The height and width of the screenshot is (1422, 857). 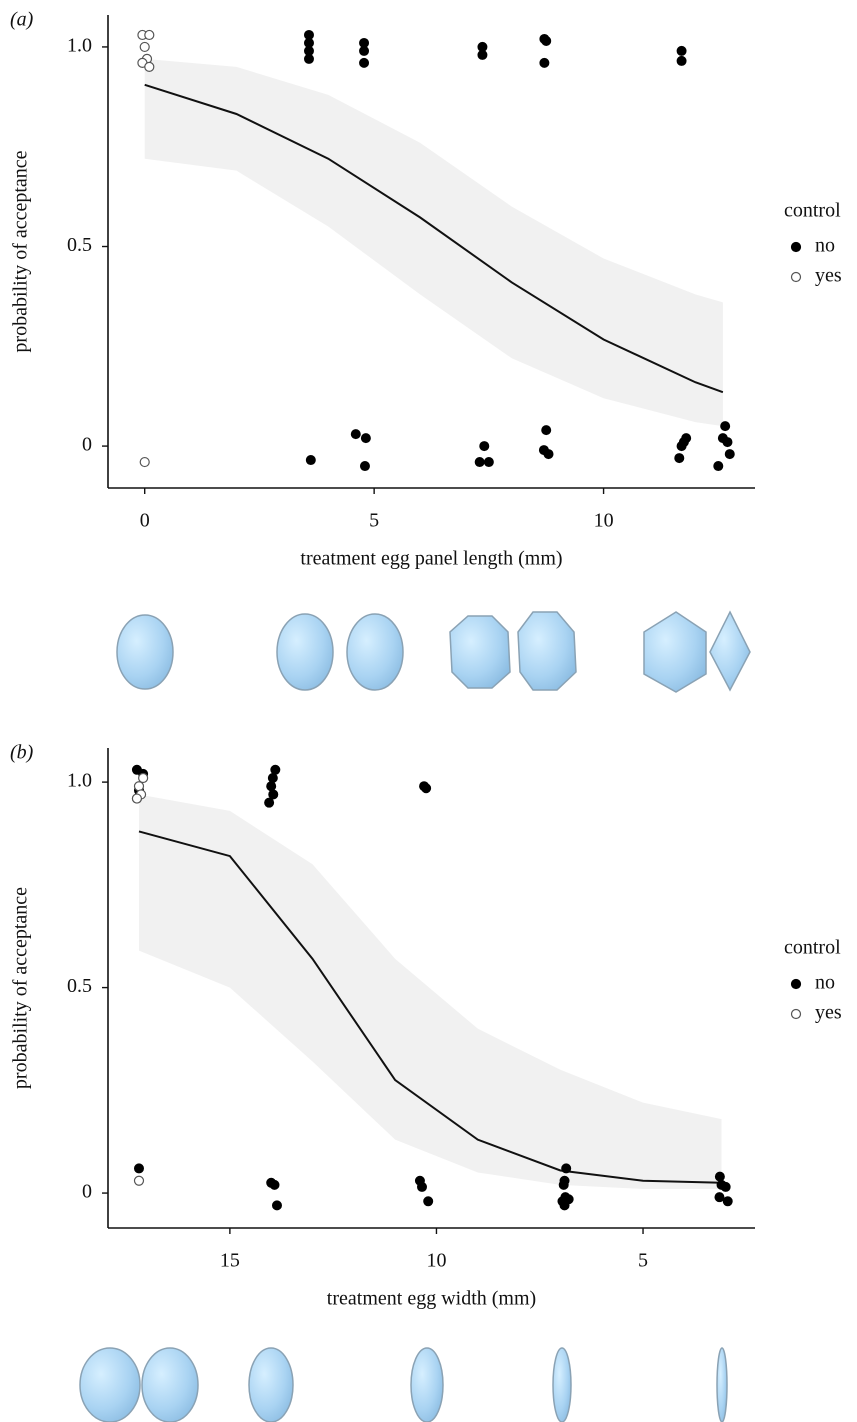 I want to click on x-axis-label: treatment egg panel length (mm), so click(x=431, y=559).